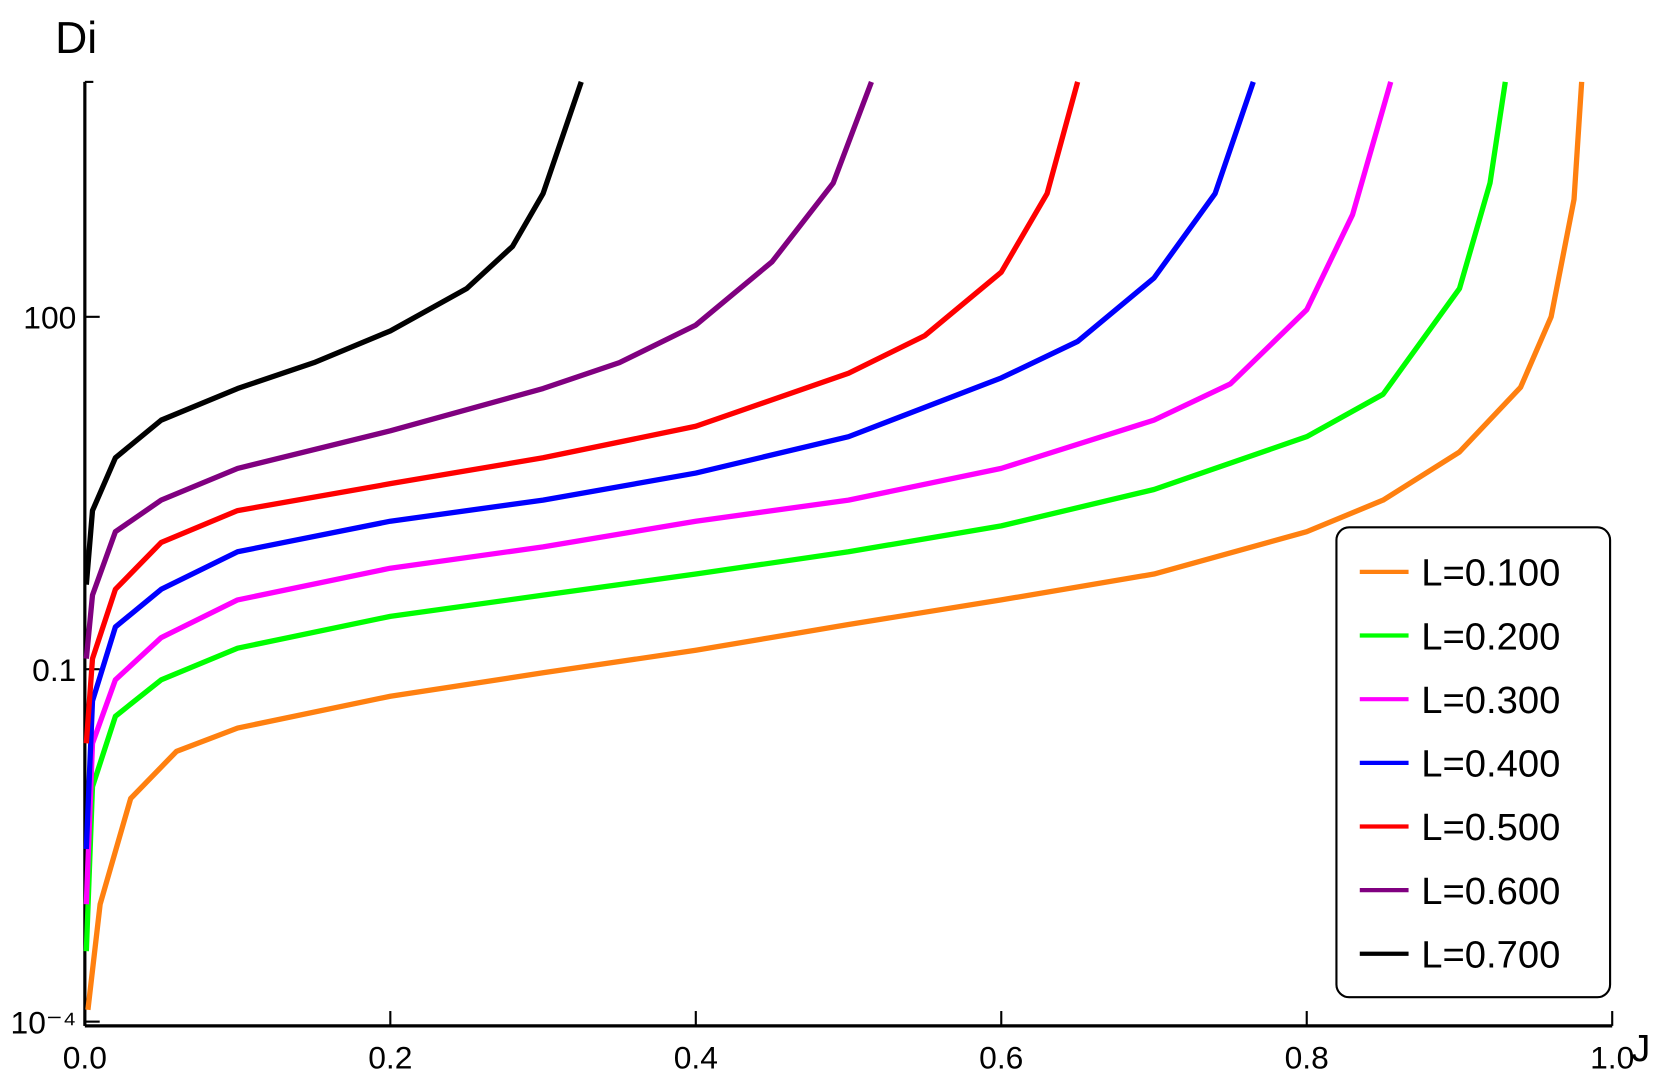 This screenshot has width=1661, height=1077. I want to click on series-line, so click(333, 333).